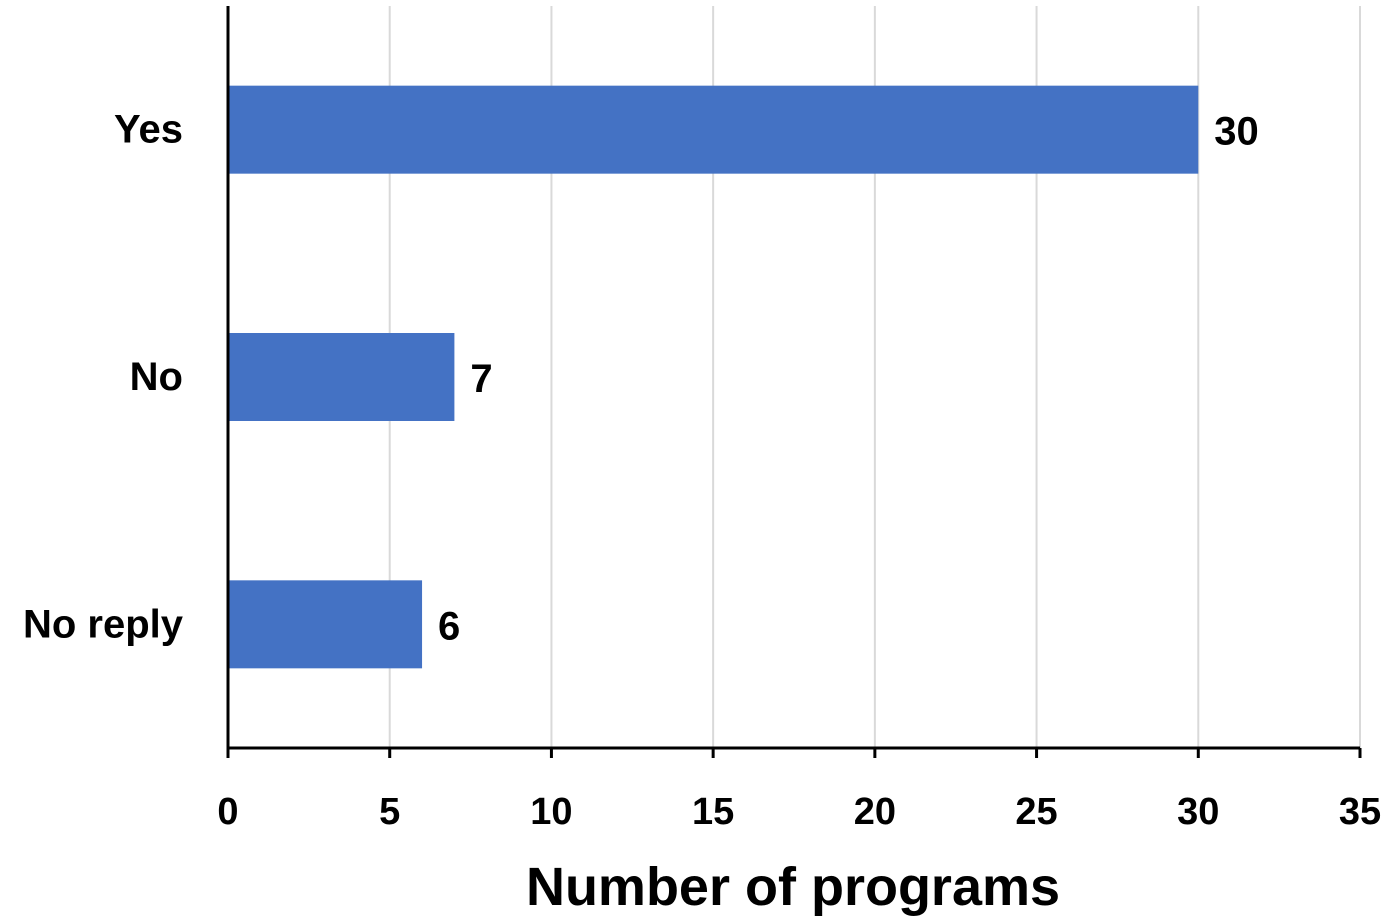 This screenshot has height=919, width=1391. What do you see at coordinates (148, 130) in the screenshot?
I see `category-label-yes: Yes` at bounding box center [148, 130].